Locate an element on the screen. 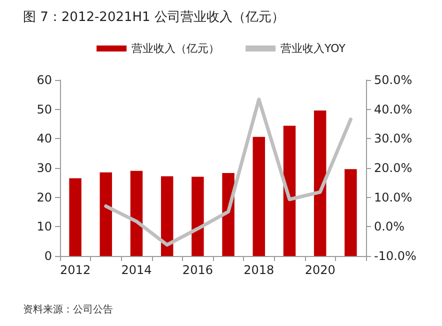 The image size is (442, 326). legend-label: 营业收入（亿元） is located at coordinates (176, 48).